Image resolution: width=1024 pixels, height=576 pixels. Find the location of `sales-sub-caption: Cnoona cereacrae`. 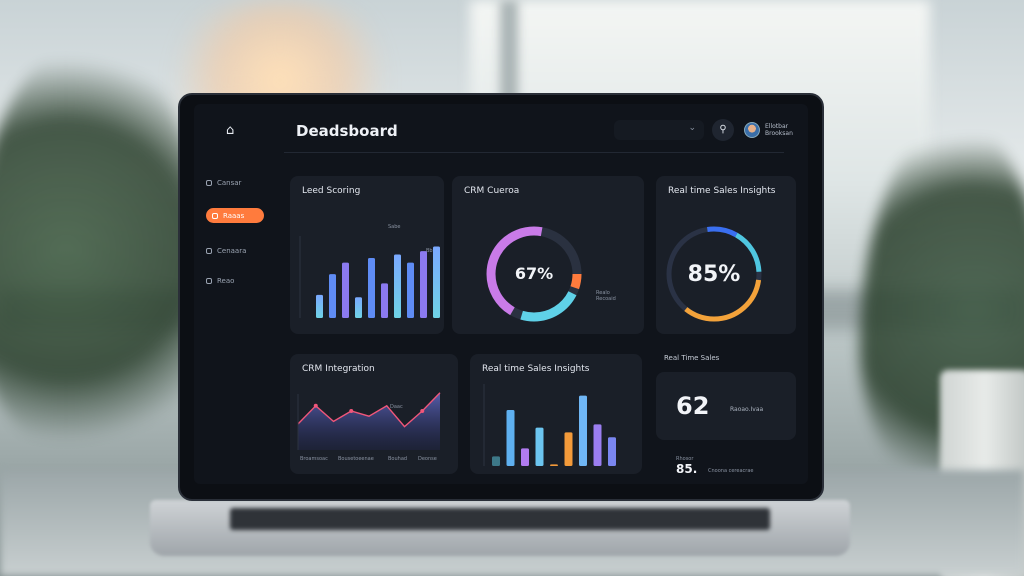

sales-sub-caption: Cnoona cereacrae is located at coordinates (731, 471).